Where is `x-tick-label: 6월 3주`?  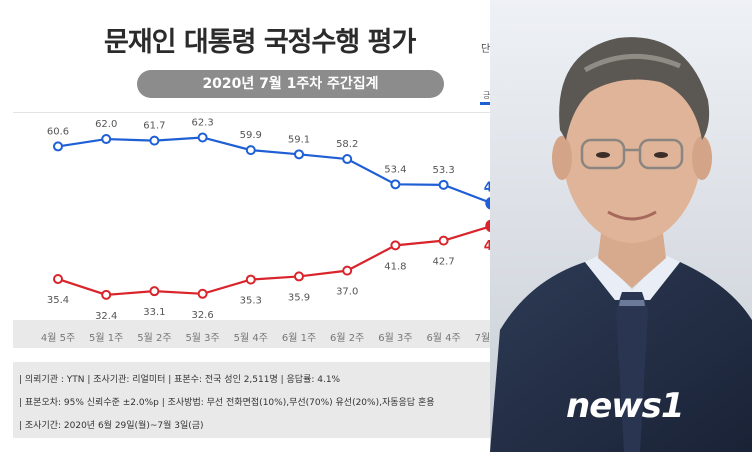 x-tick-label: 6월 3주 is located at coordinates (395, 338).